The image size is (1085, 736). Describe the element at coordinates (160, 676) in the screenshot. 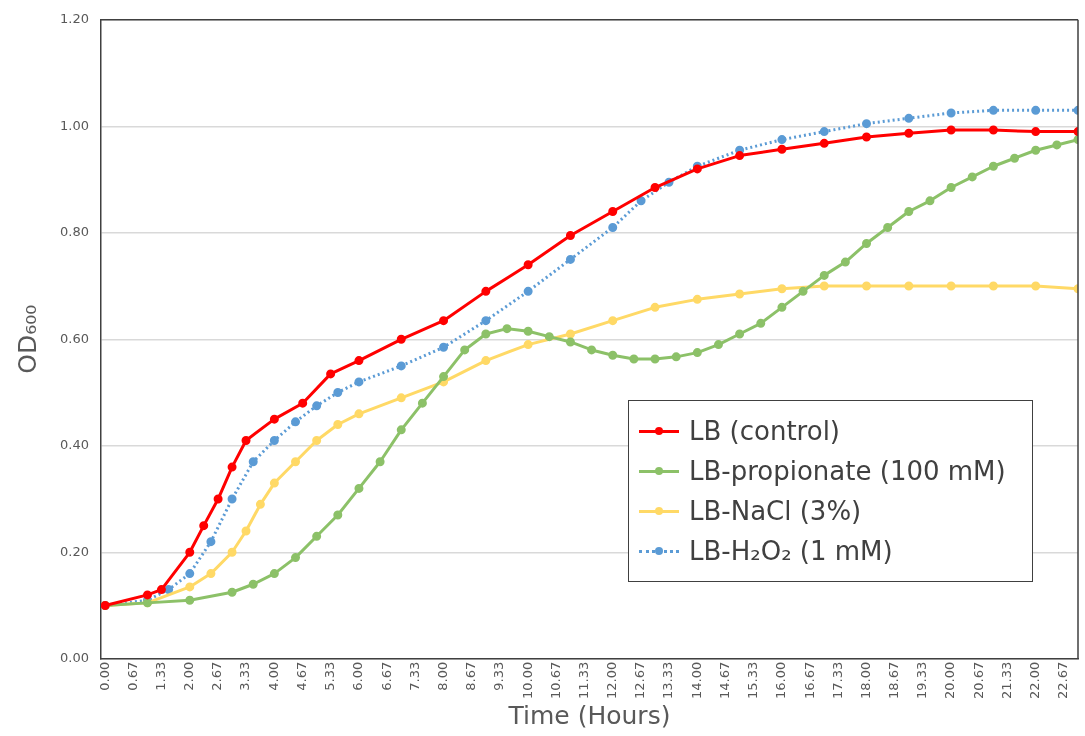

I see `x-tick-label: 1.33` at that location.